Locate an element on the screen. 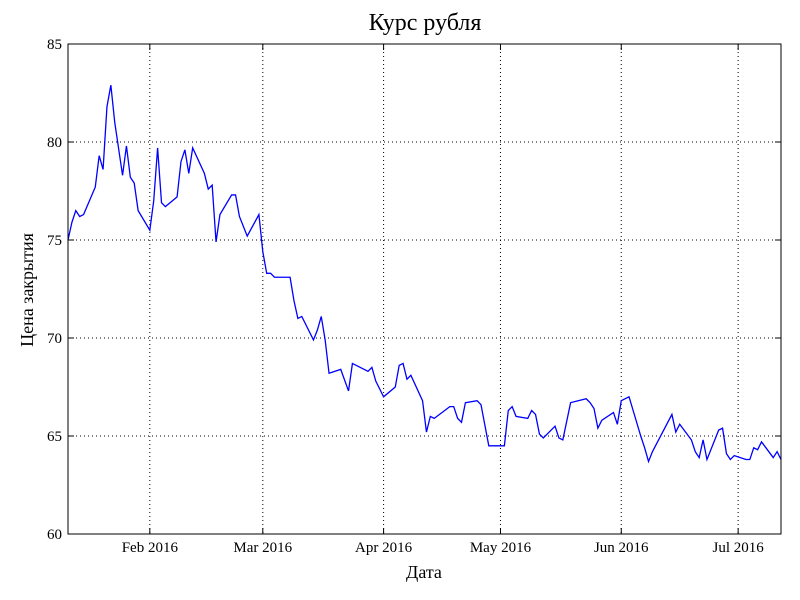 This screenshot has width=800, height=600. y-tick-label: 80 is located at coordinates (54, 143).